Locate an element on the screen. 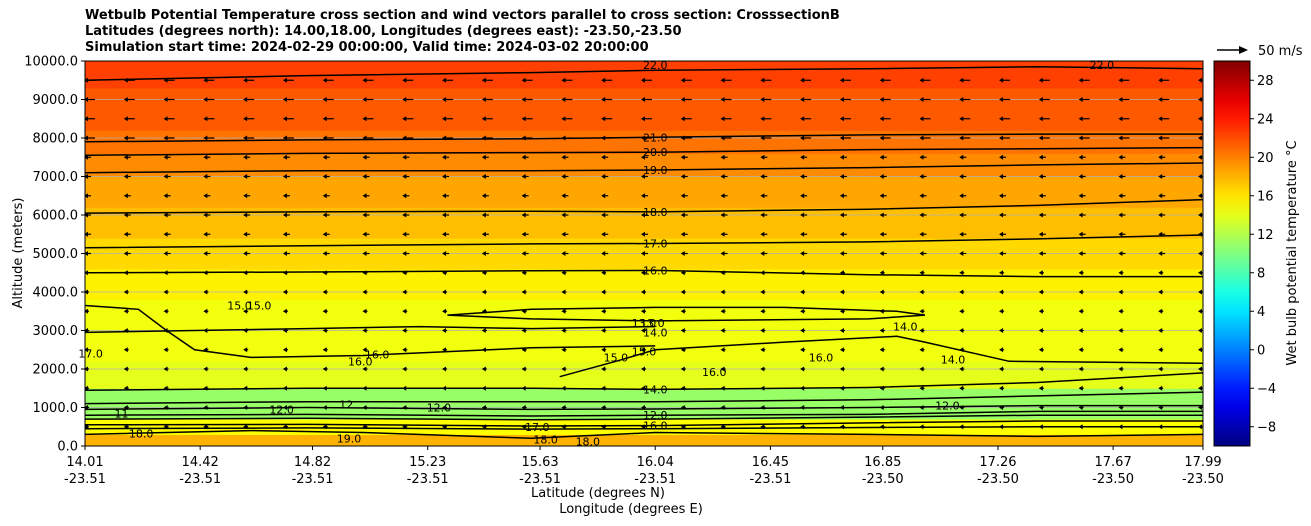  contour-label: 17.0 is located at coordinates (537, 427).